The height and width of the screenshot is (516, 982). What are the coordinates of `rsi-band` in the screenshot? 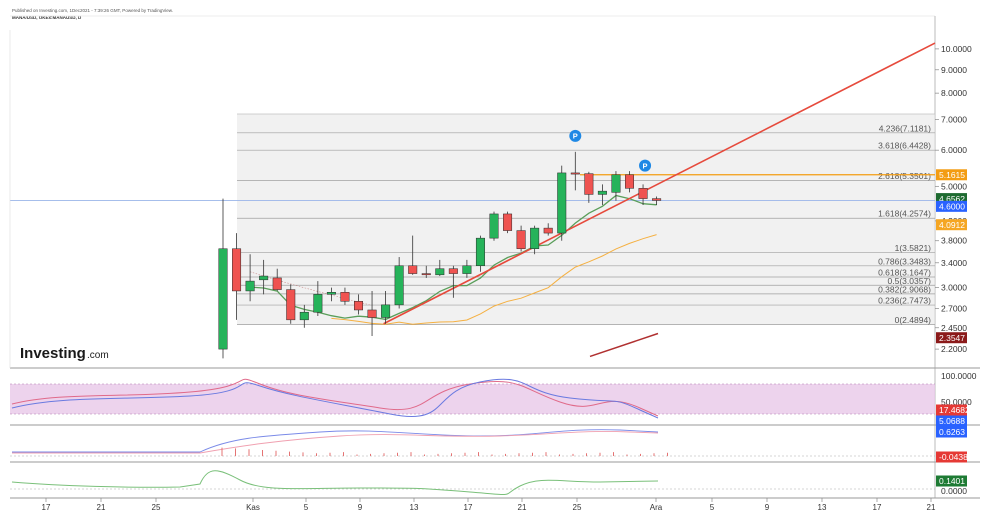 It's located at (472, 399).